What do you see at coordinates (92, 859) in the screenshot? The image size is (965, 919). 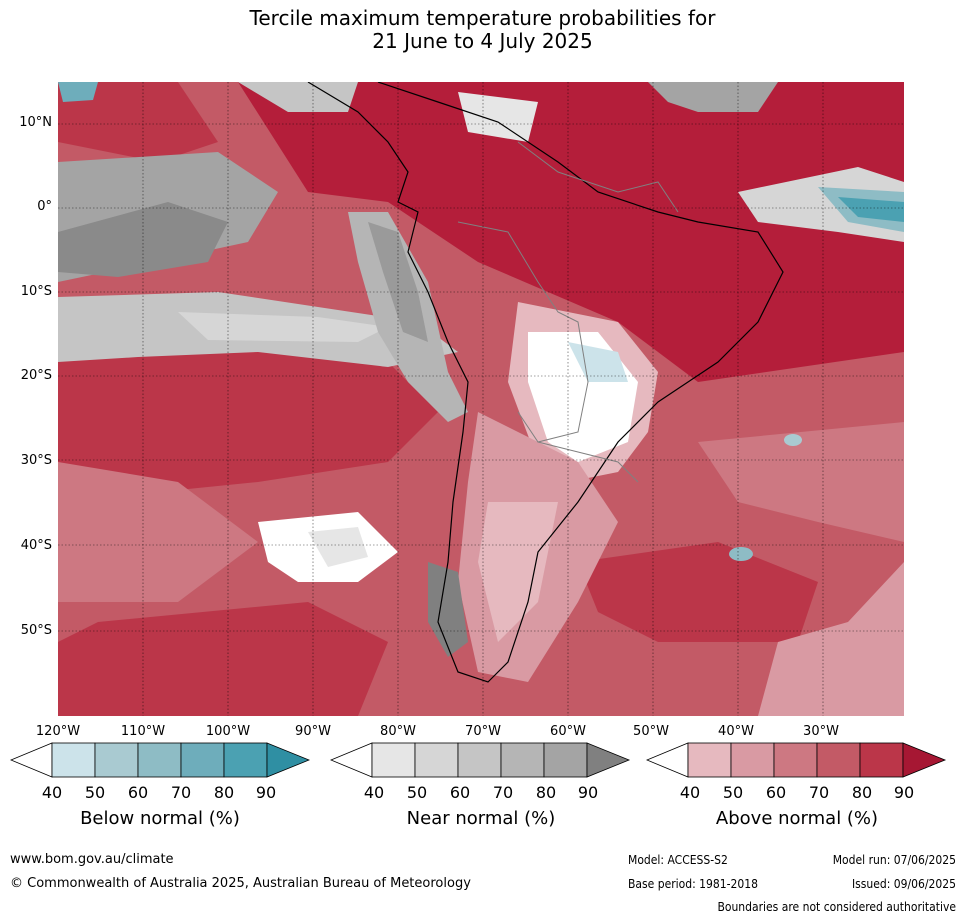 I see `website-link: www.bom.gov.au/climate` at bounding box center [92, 859].